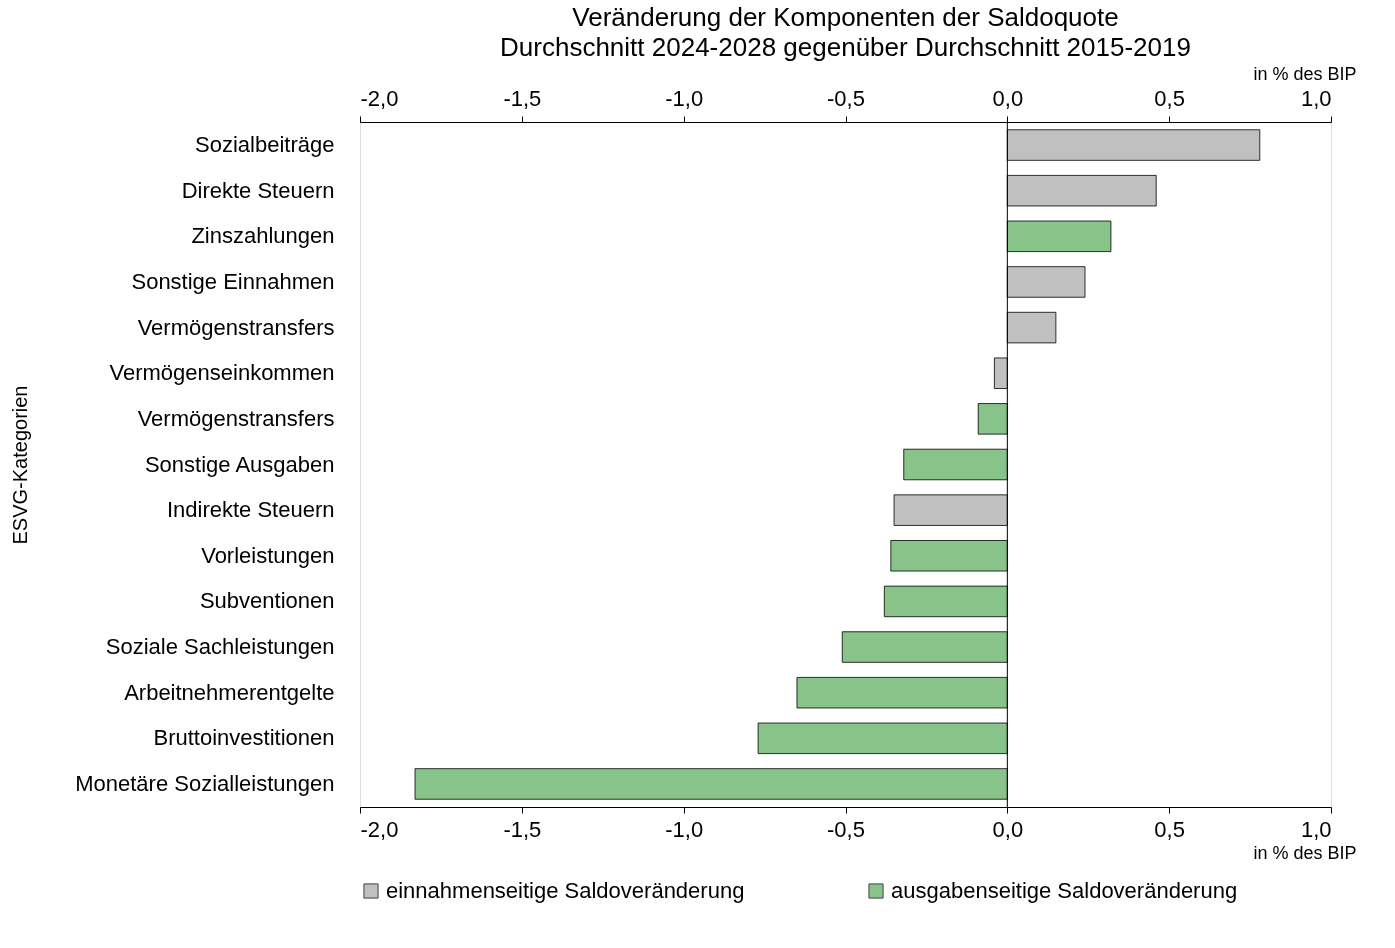  Describe the element at coordinates (1008, 98) in the screenshot. I see `x2-tick-label: 0,0` at that location.